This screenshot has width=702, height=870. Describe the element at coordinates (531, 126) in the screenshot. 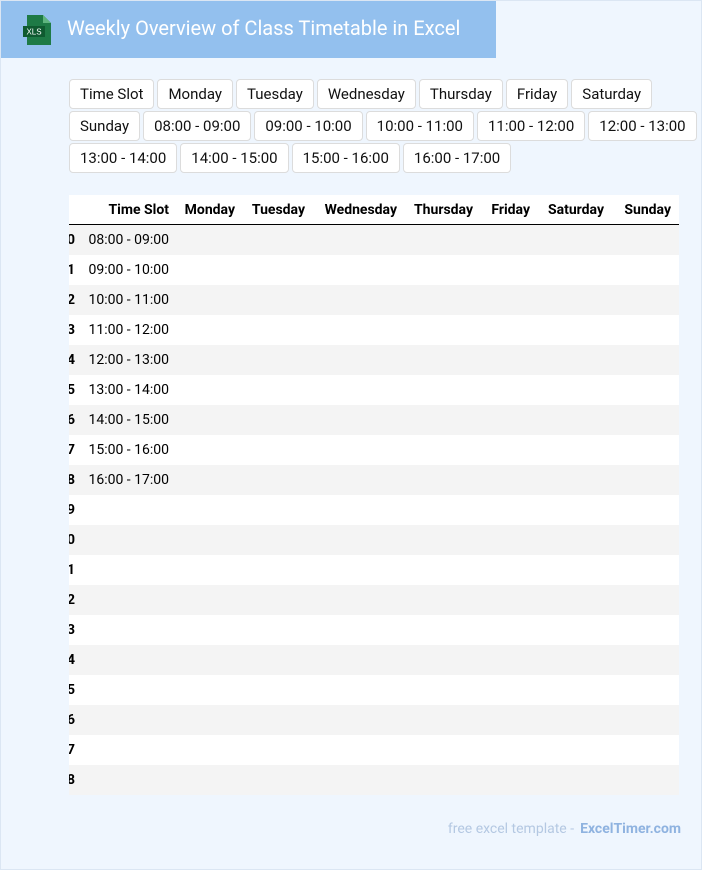

I see `chip: 11:00 - 12:00` at that location.